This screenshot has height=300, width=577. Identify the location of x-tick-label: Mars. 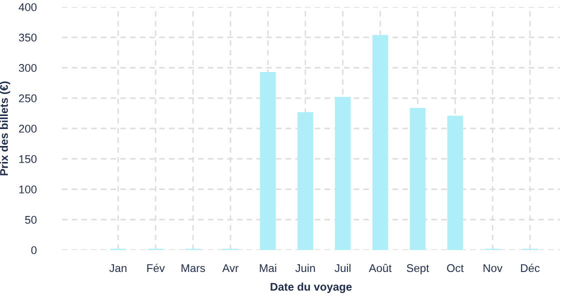
(193, 268).